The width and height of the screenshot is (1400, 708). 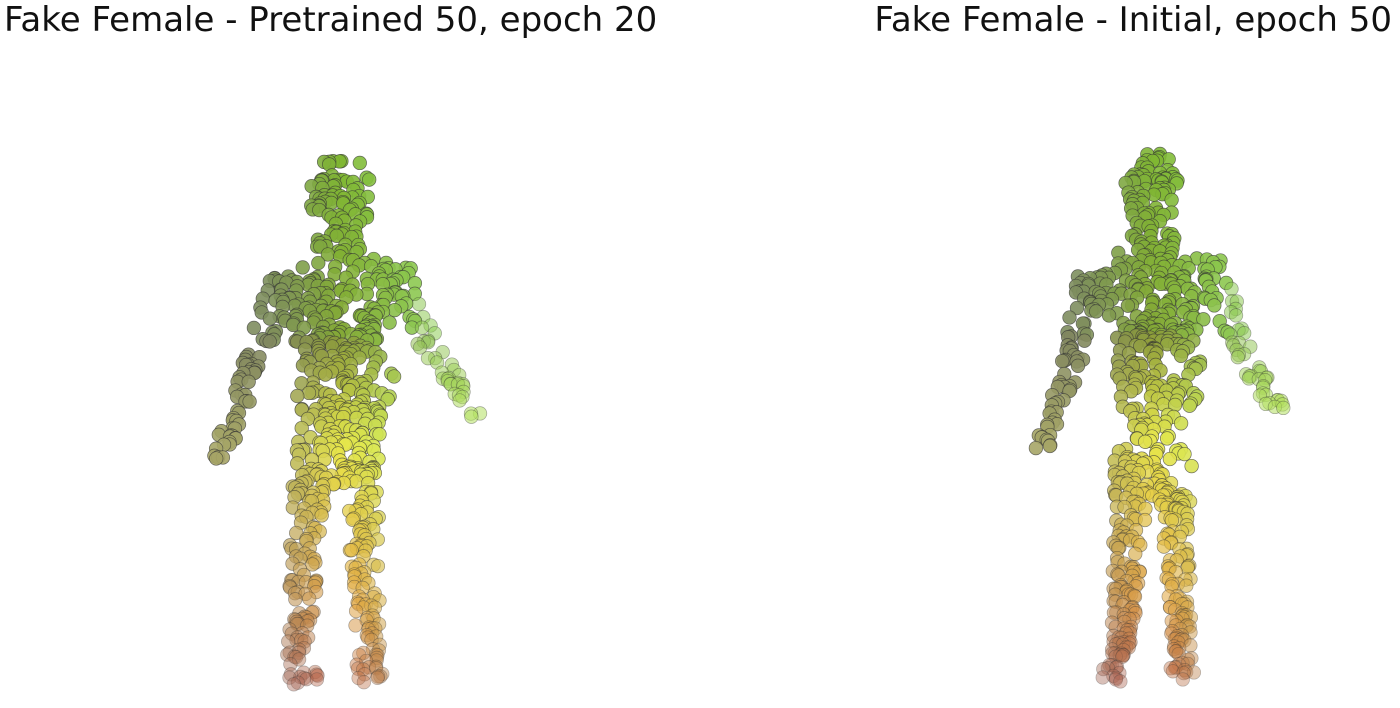 I want to click on chart-title-right: Fake Female - Initial, epoch 50, so click(x=1133, y=20).